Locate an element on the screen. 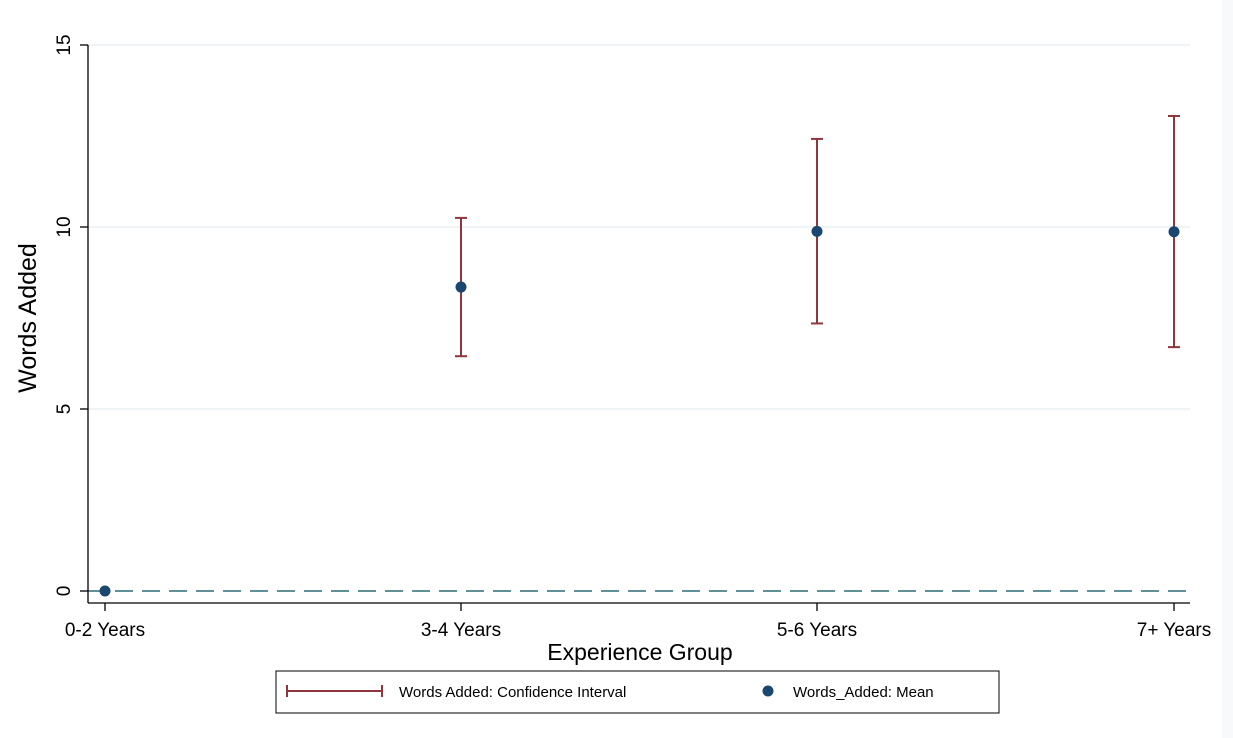  y-ticks: 0 5 10 15 is located at coordinates (71, 315).